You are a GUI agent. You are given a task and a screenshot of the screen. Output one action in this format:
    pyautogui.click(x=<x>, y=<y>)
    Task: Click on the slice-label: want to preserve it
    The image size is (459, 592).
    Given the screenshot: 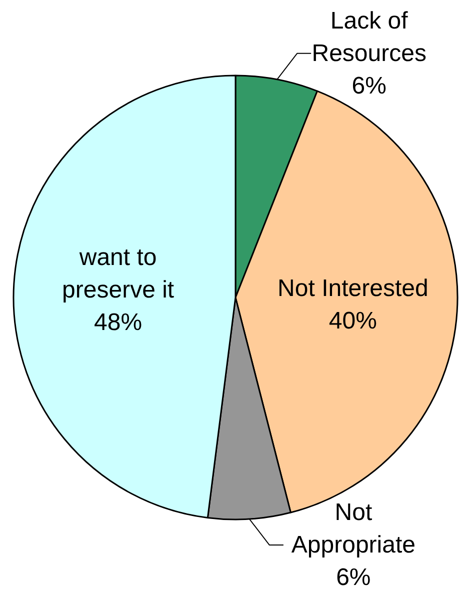 What is the action you would take?
    pyautogui.click(x=118, y=274)
    